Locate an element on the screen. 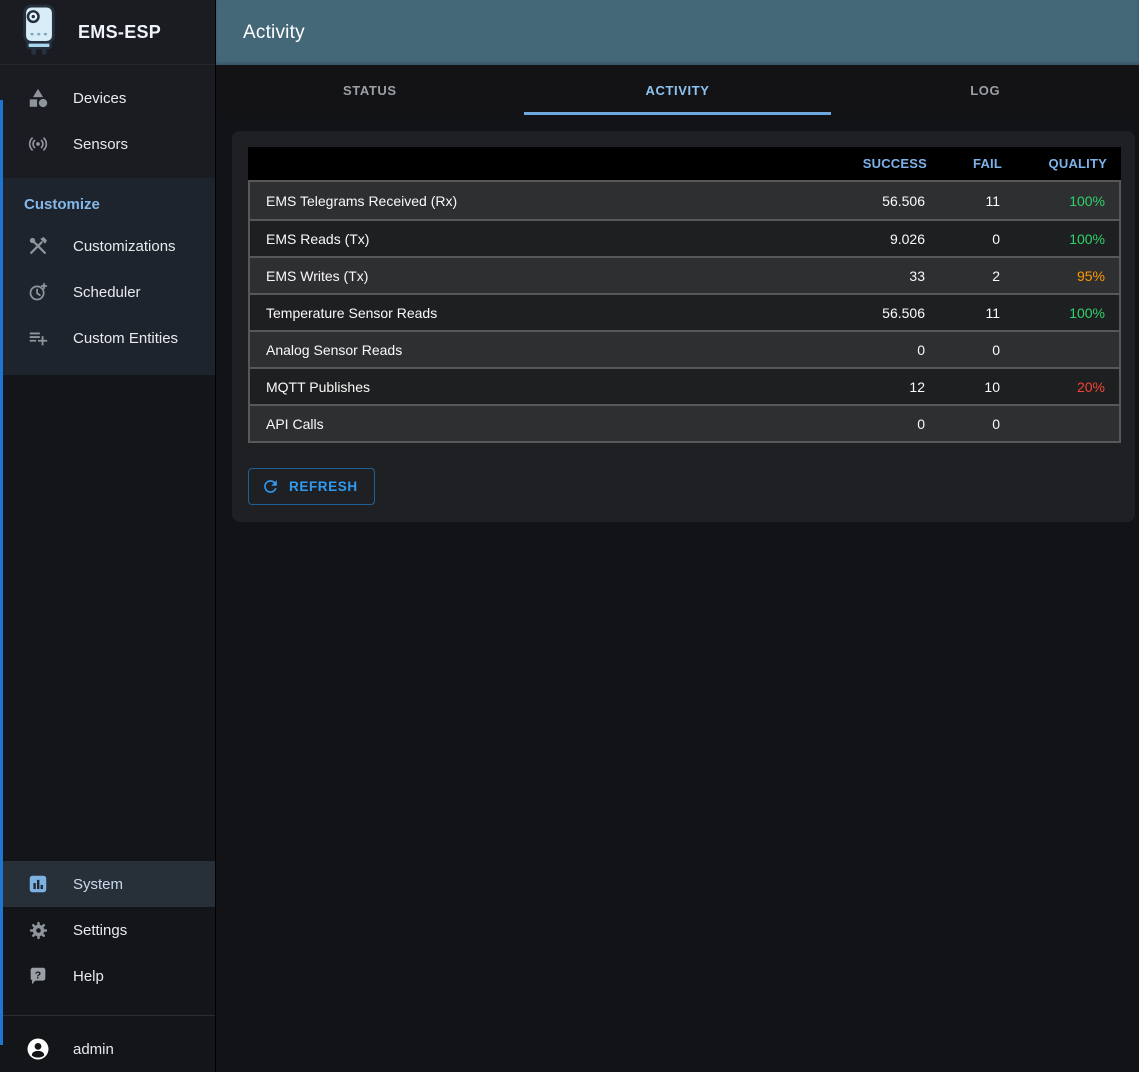 The width and height of the screenshot is (1139, 1072). sidebar-item-label: Settings is located at coordinates (100, 930).